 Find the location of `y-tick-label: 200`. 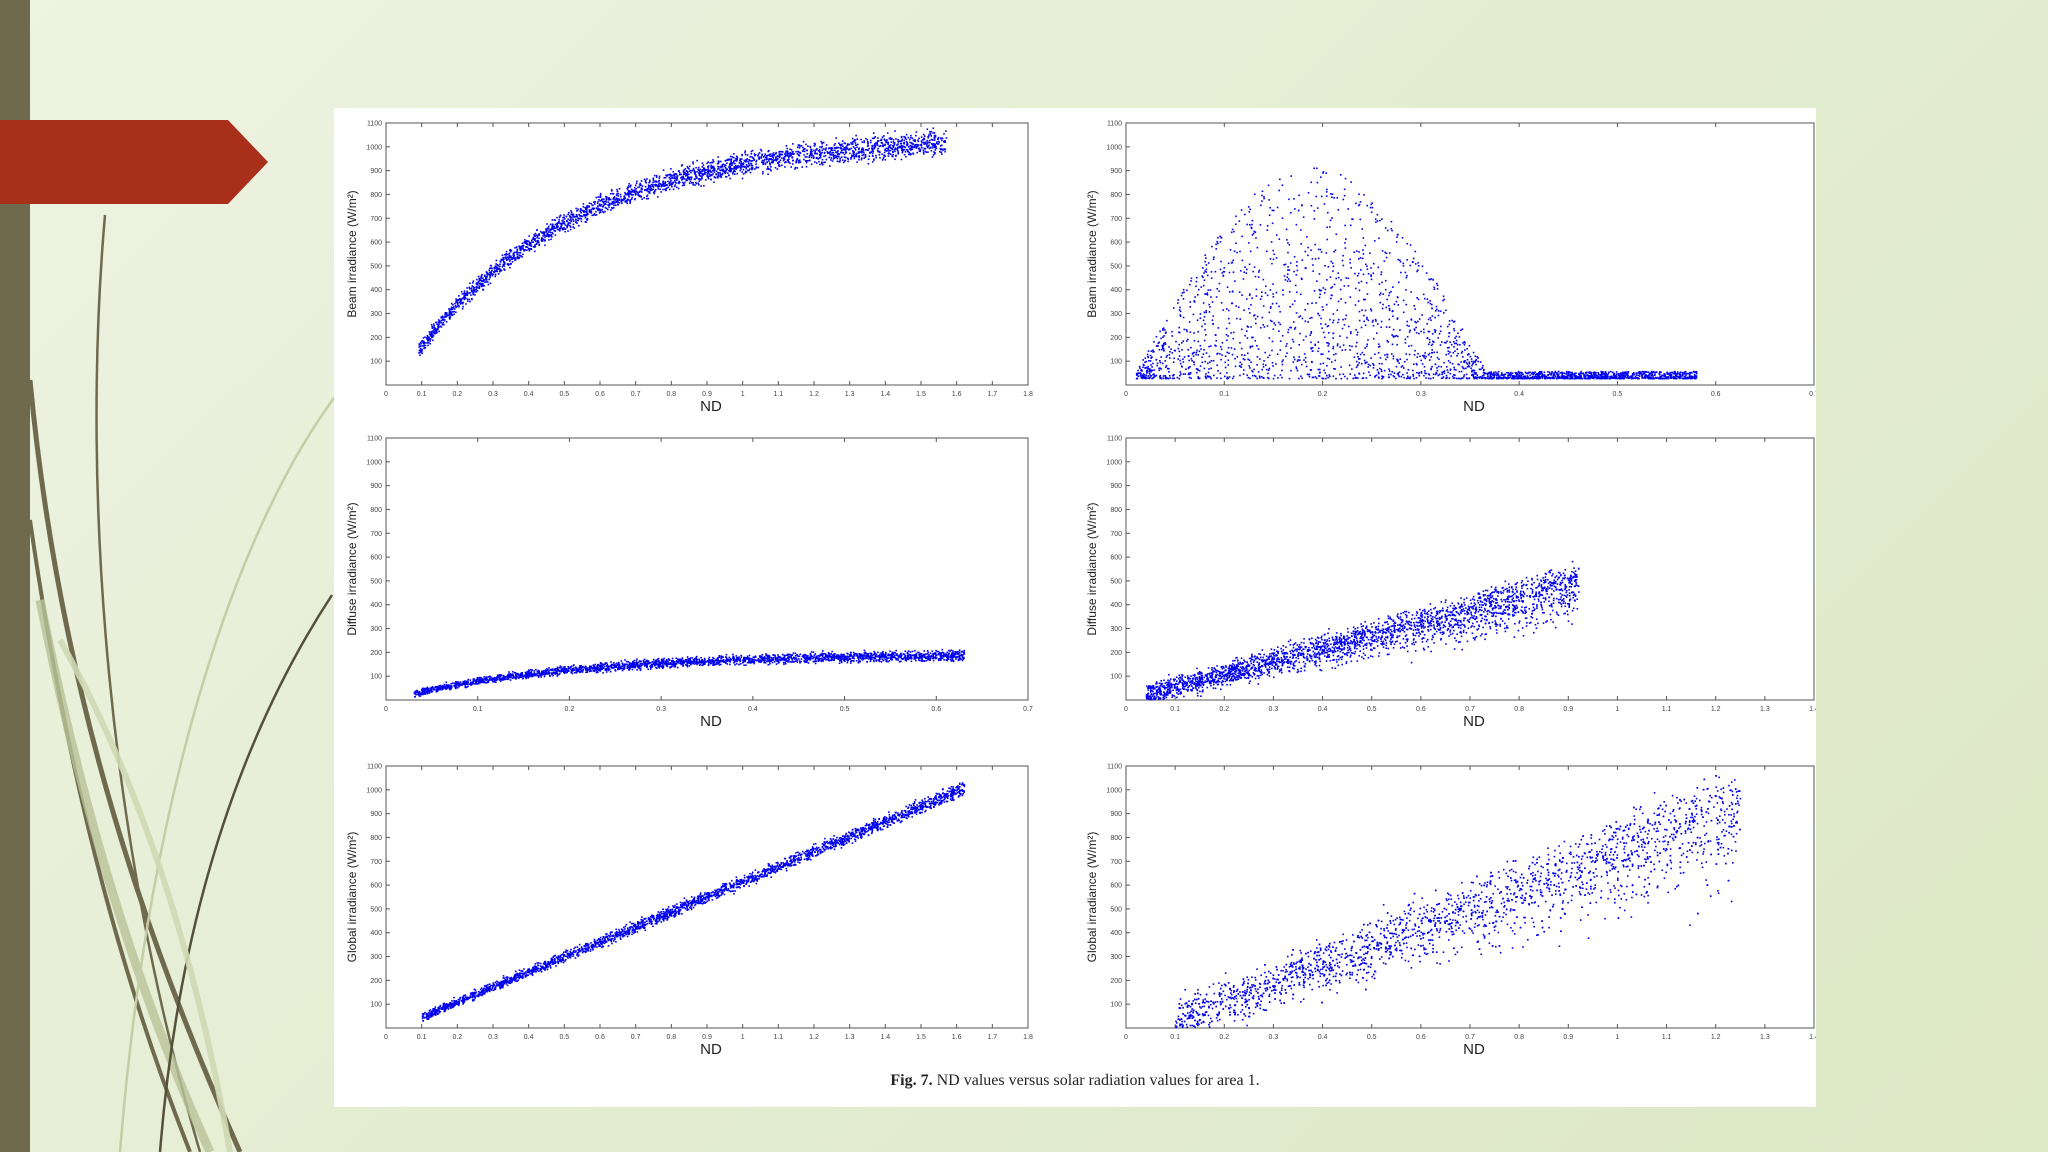

y-tick-label: 200 is located at coordinates (1116, 338).